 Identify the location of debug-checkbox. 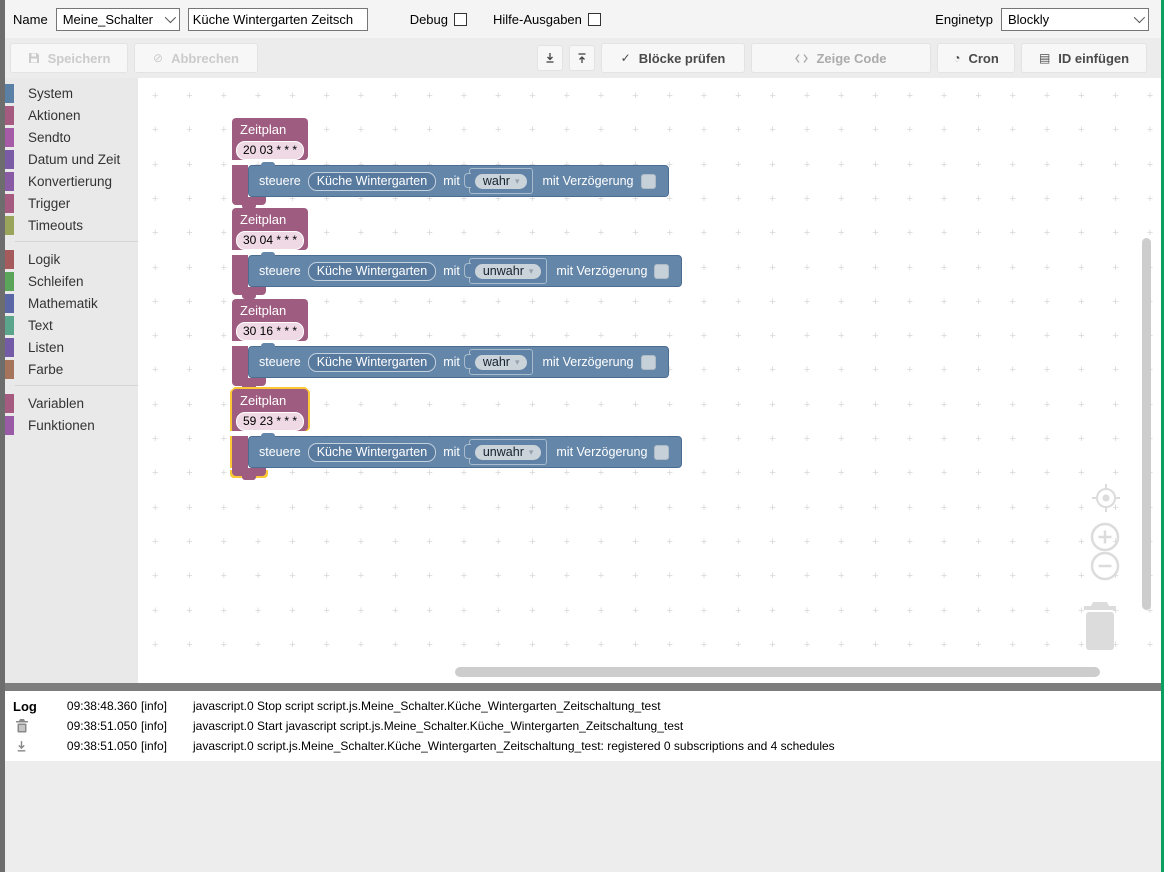
(460, 19).